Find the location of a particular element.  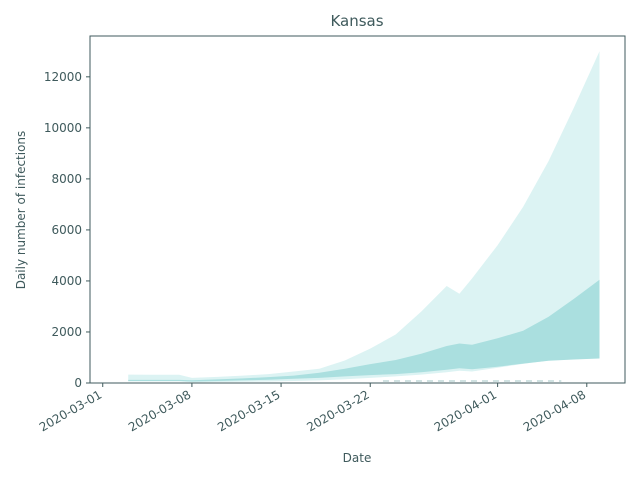

y-tick-label: 4000 is located at coordinates (66, 281).